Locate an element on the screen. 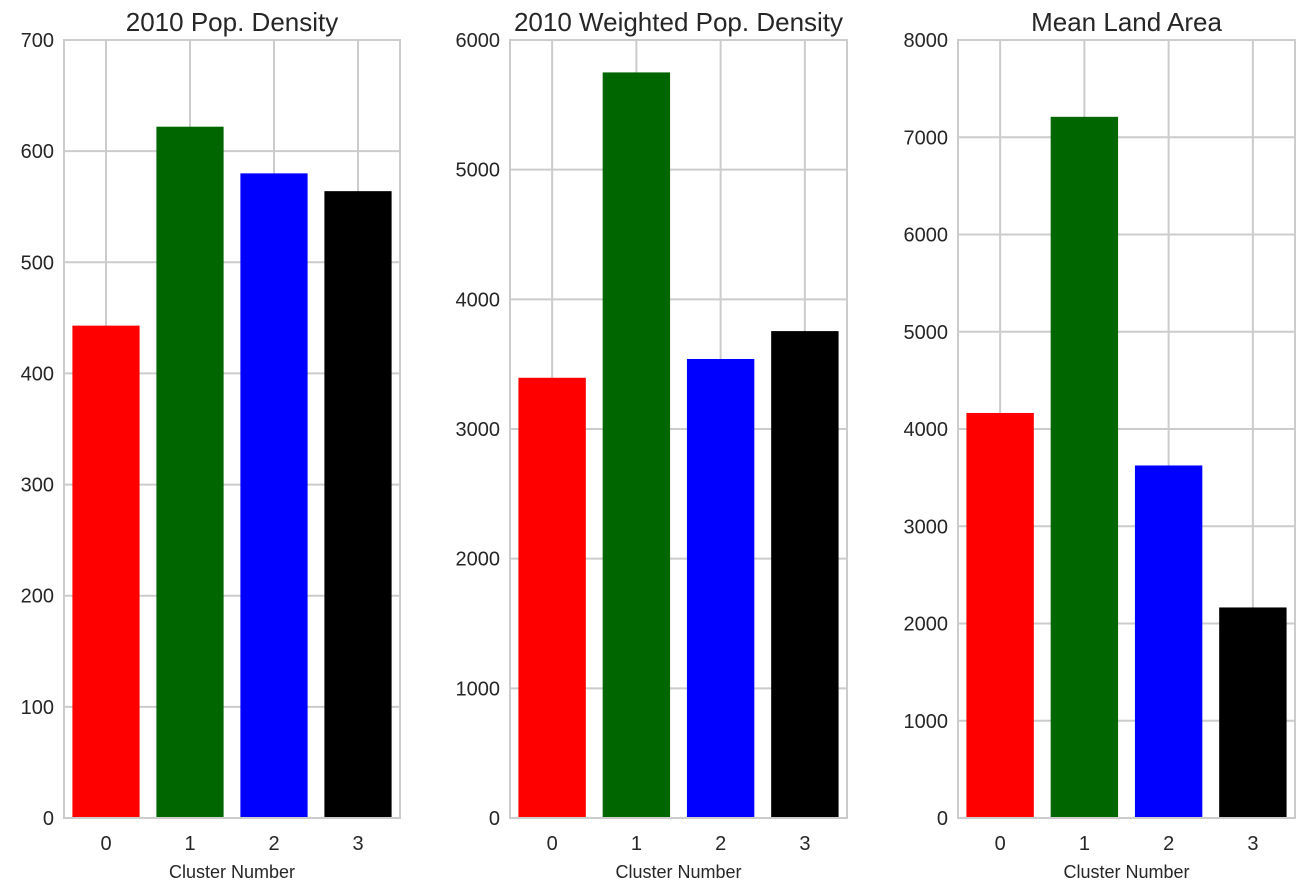 The width and height of the screenshot is (1304, 894). chart-title: 2010 Weighted Pop. Density is located at coordinates (678, 22).